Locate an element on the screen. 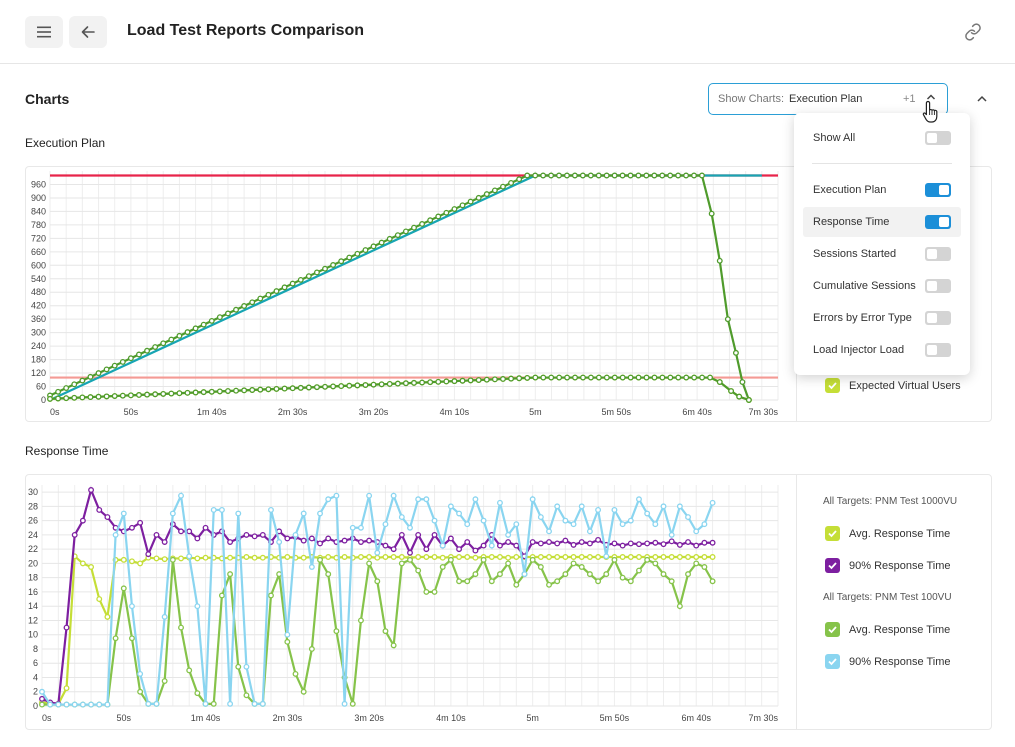 Image resolution: width=1015 pixels, height=747 pixels. y-tick-label: 600 is located at coordinates (38, 265).